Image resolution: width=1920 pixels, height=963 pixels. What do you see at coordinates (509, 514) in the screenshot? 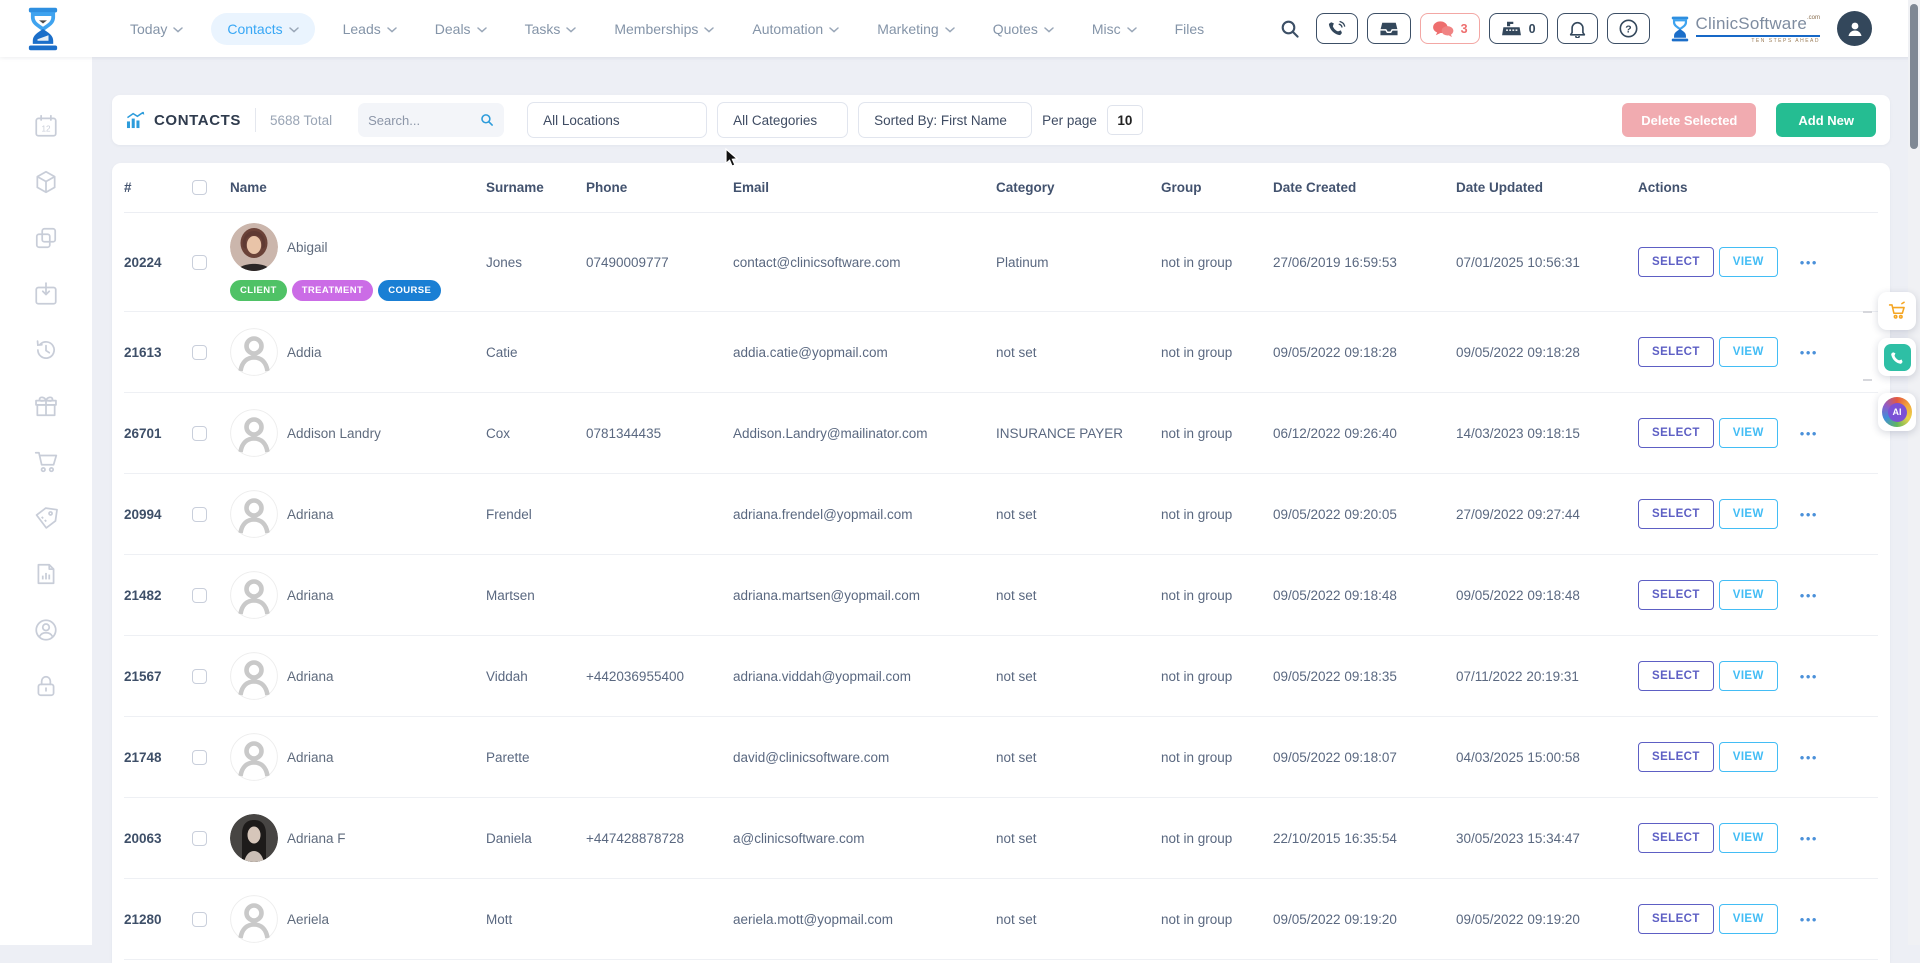
I see `contact-surname: Frendel` at bounding box center [509, 514].